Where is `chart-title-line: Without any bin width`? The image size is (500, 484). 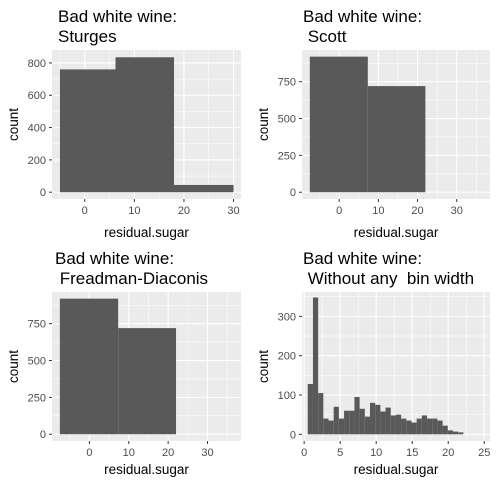 chart-title-line: Without any bin width is located at coordinates (388, 278).